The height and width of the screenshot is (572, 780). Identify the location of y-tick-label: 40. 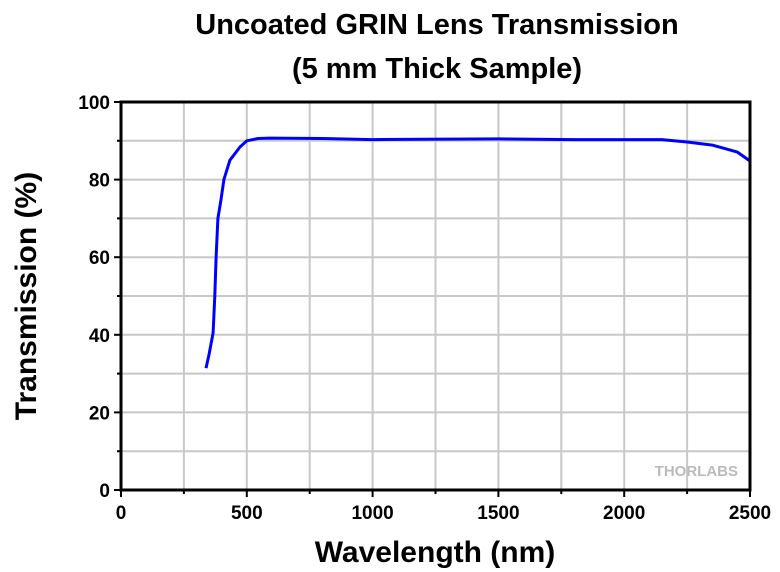
(99, 336).